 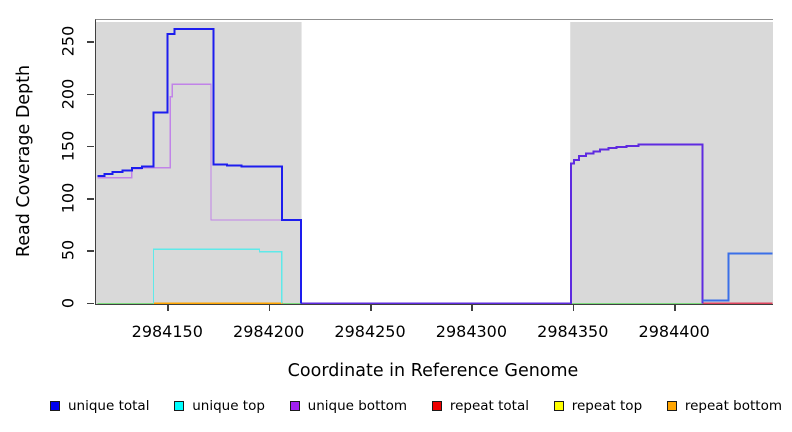 What do you see at coordinates (607, 406) in the screenshot?
I see `legend-label: repeat top` at bounding box center [607, 406].